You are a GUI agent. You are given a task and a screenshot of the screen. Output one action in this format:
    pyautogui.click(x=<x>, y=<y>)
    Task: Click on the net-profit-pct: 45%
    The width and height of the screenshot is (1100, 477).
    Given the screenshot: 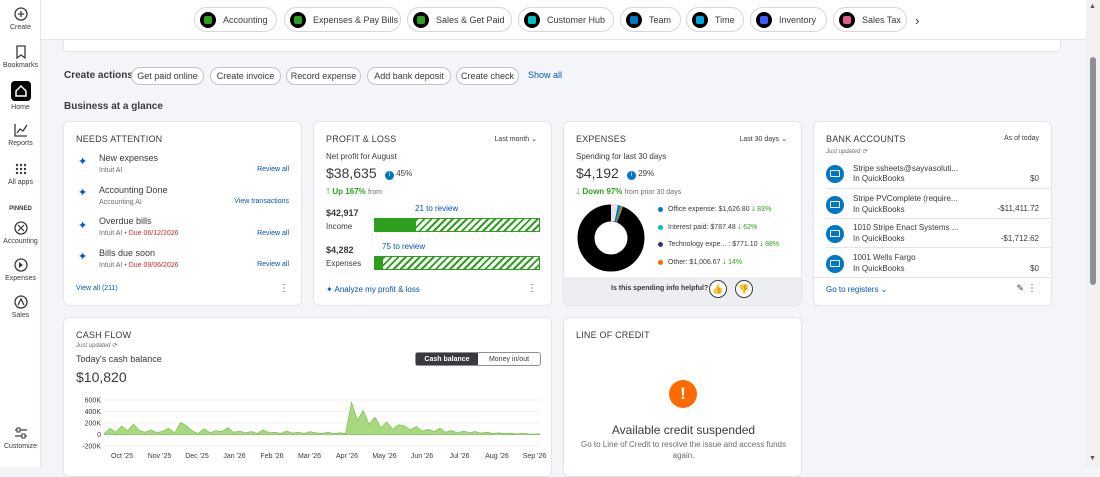 What is the action you would take?
    pyautogui.click(x=404, y=173)
    